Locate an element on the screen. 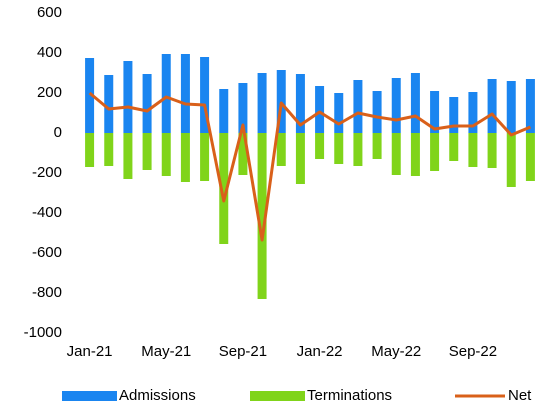 This screenshot has width=544, height=409. x-tick-label: Jan-22 is located at coordinates (320, 351).